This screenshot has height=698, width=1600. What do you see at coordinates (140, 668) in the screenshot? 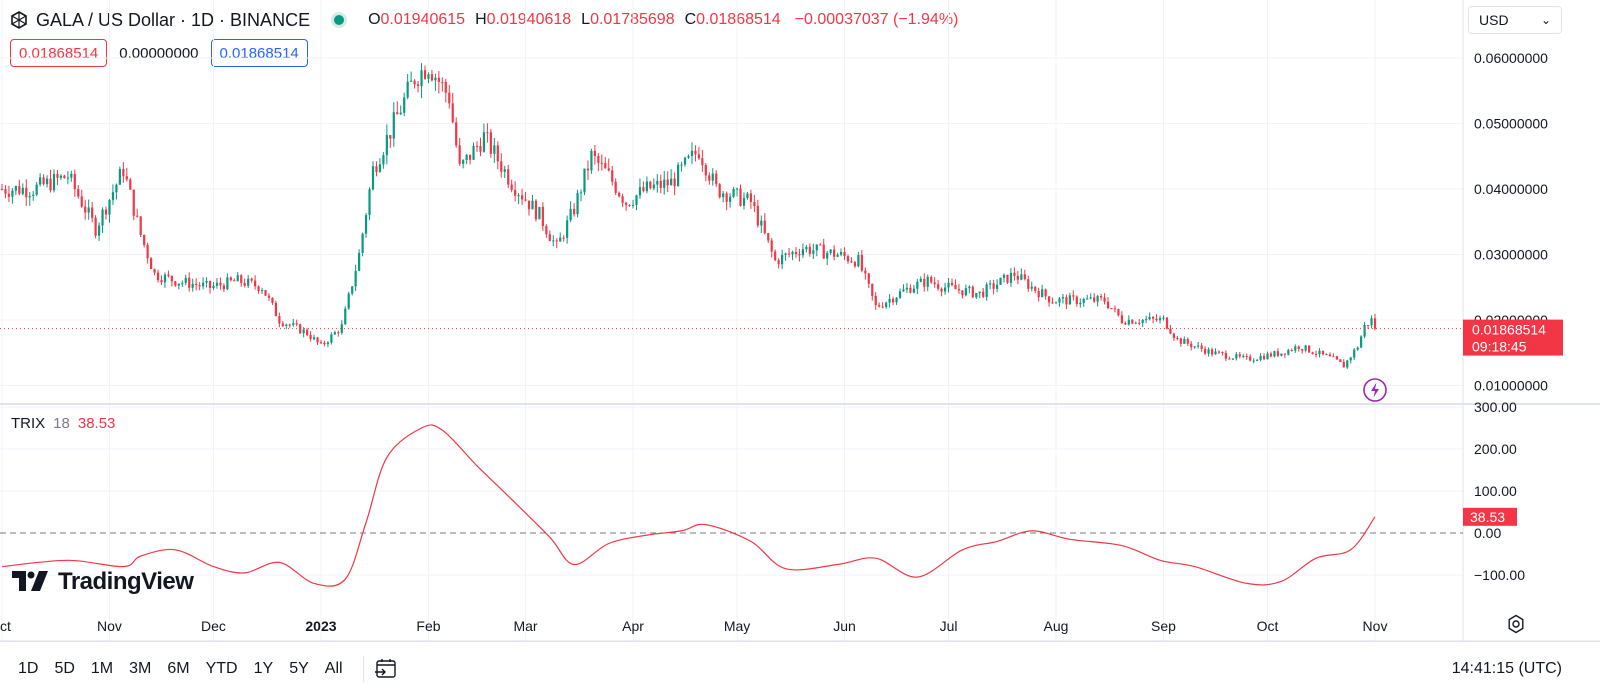
I see `range-3m-button: 3M` at bounding box center [140, 668].